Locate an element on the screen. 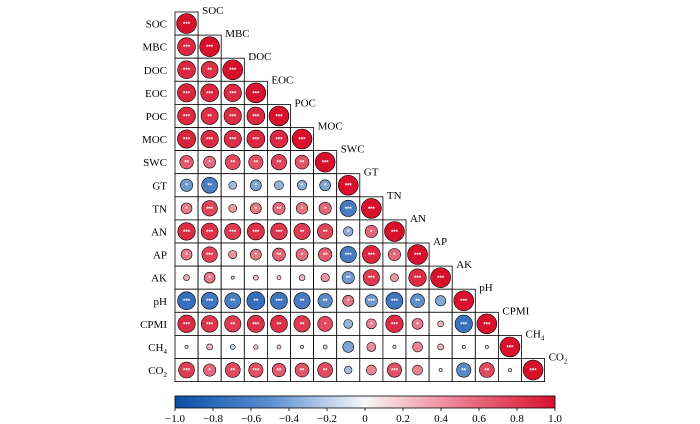  diag-label-moc: MOC is located at coordinates (330, 127).